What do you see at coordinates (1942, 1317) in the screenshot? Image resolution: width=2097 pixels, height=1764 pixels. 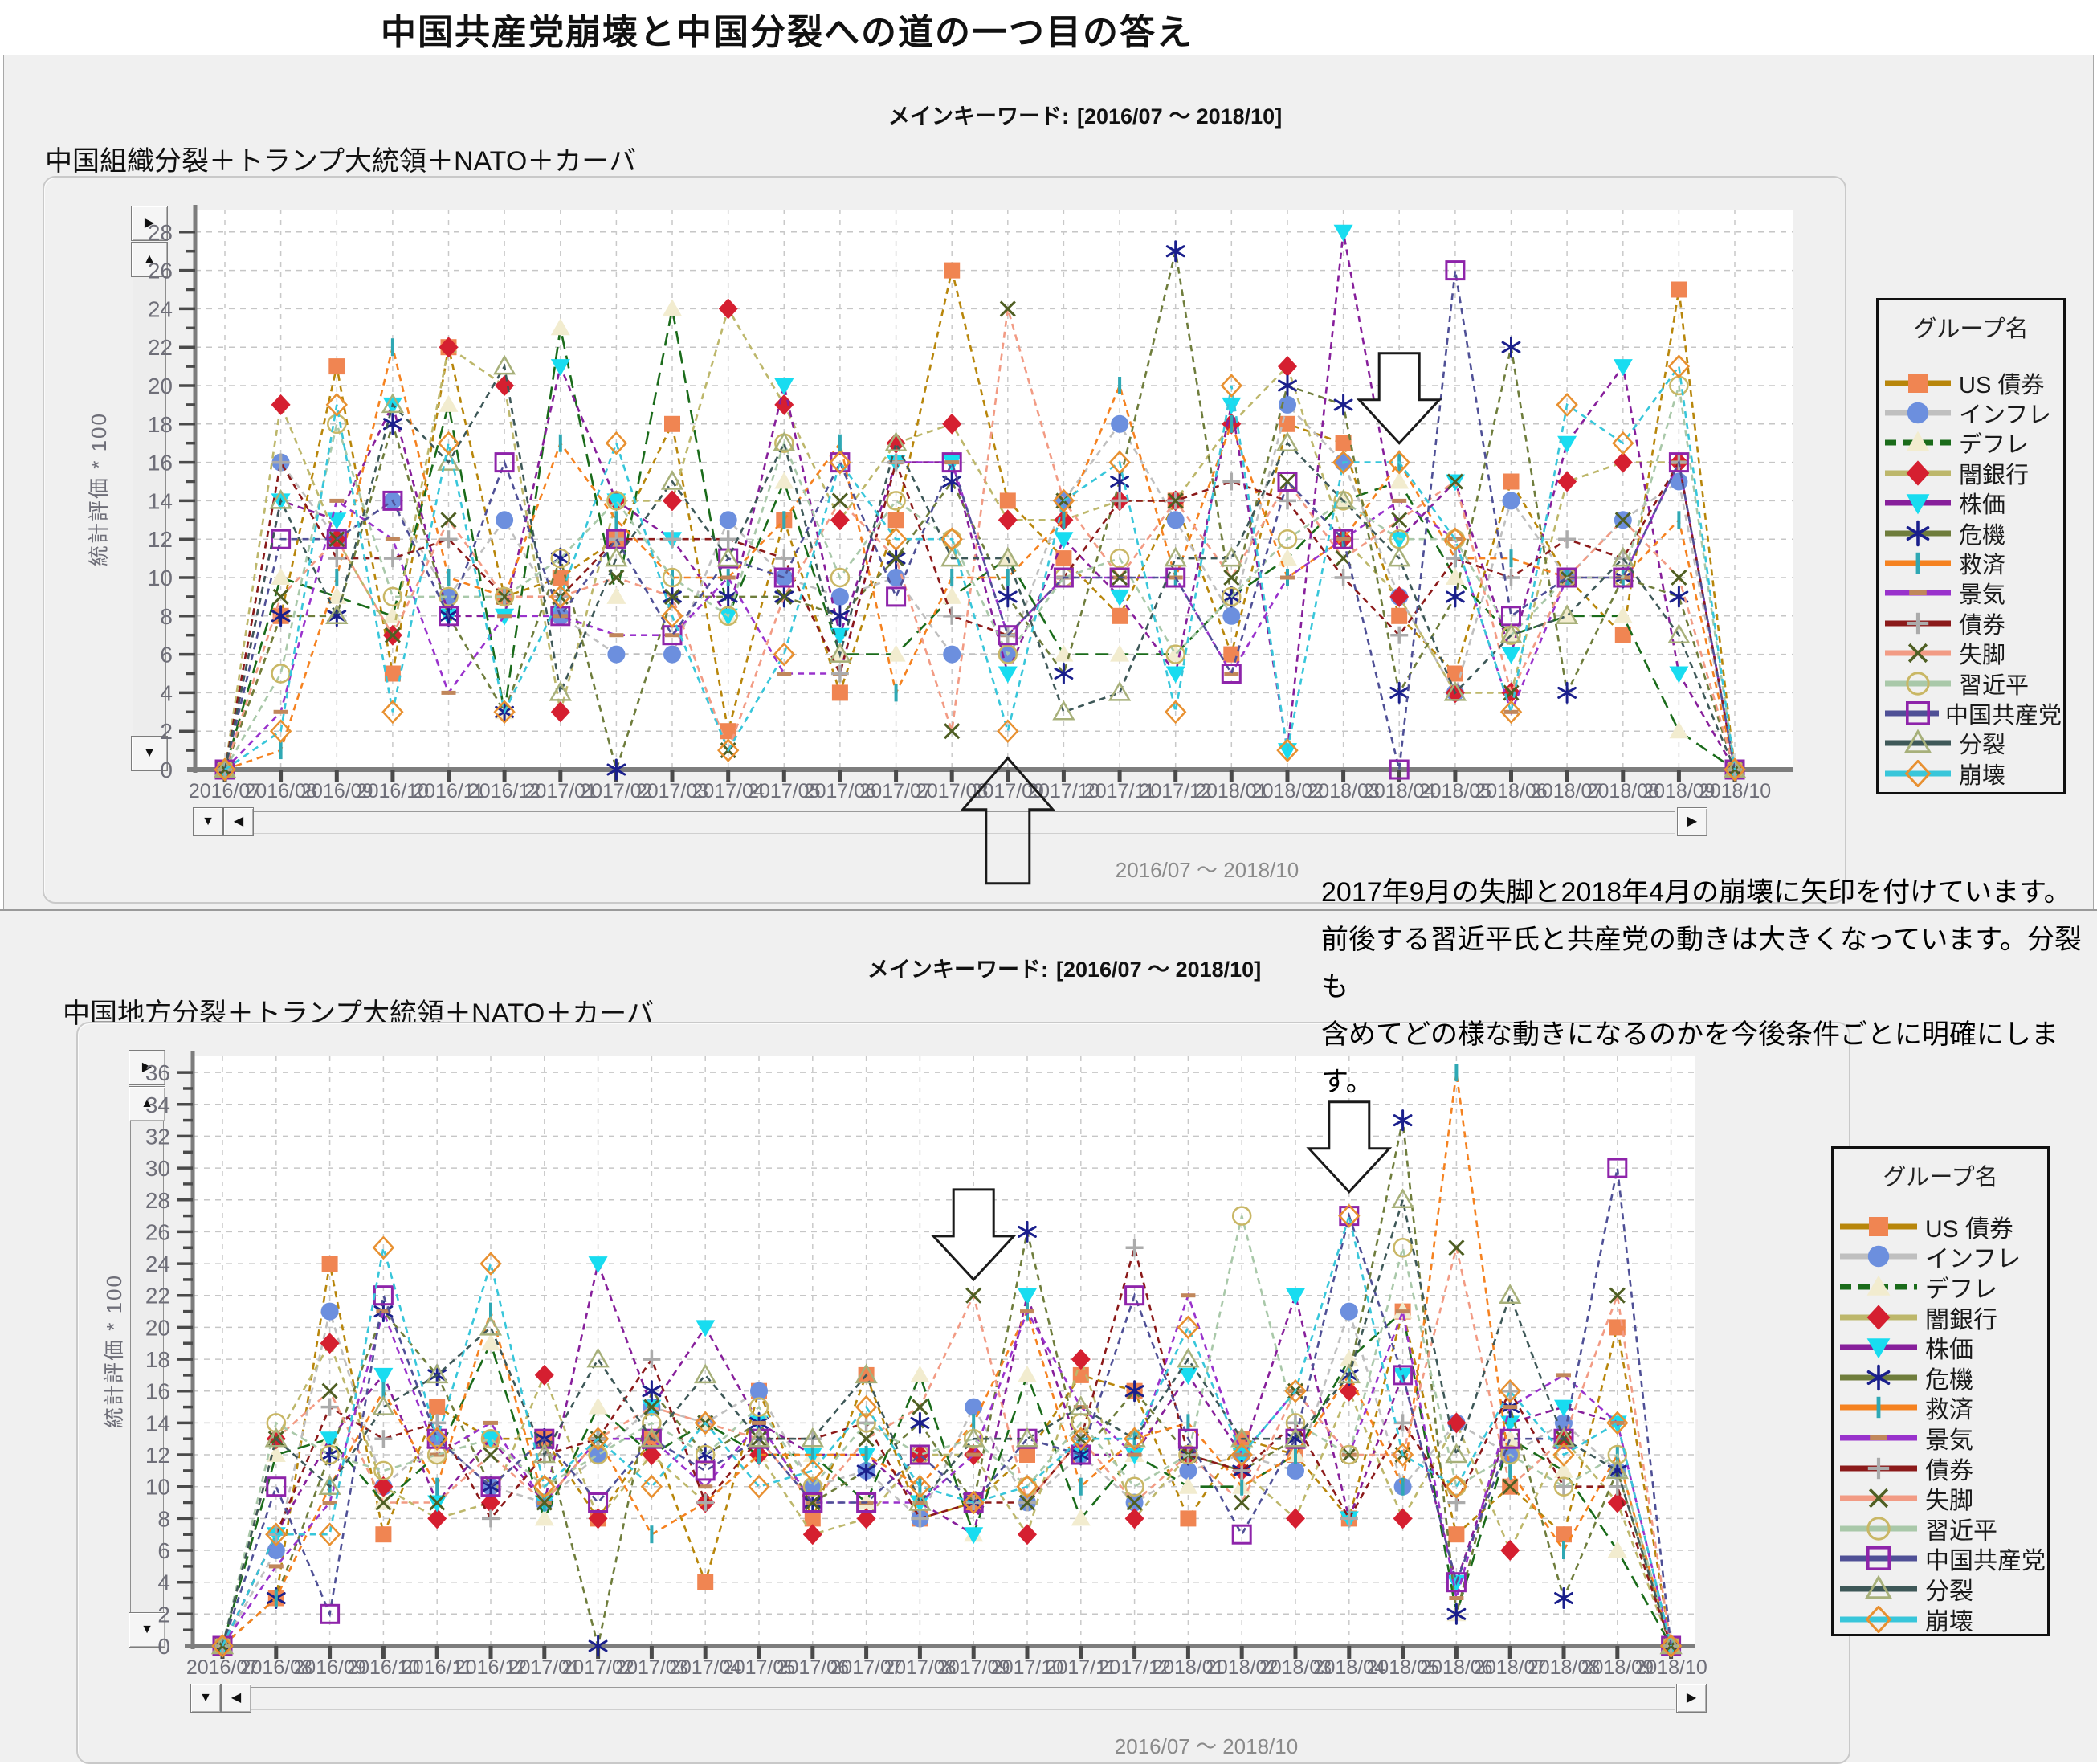 I see `legend-item-shadow-bank: 闇銀行` at bounding box center [1942, 1317].